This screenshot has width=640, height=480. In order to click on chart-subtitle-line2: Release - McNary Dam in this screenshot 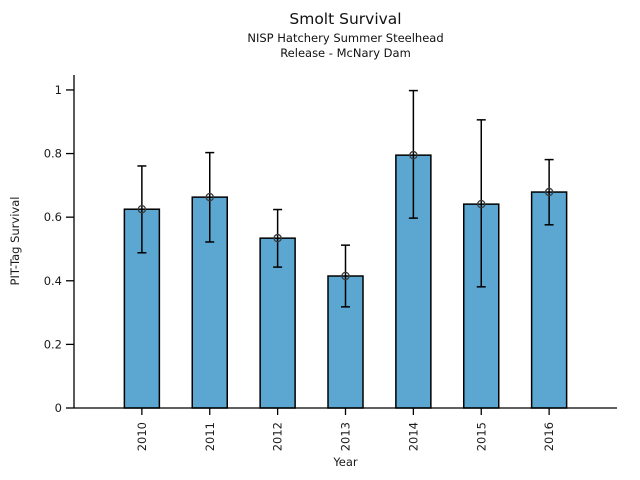, I will do `click(345, 52)`.